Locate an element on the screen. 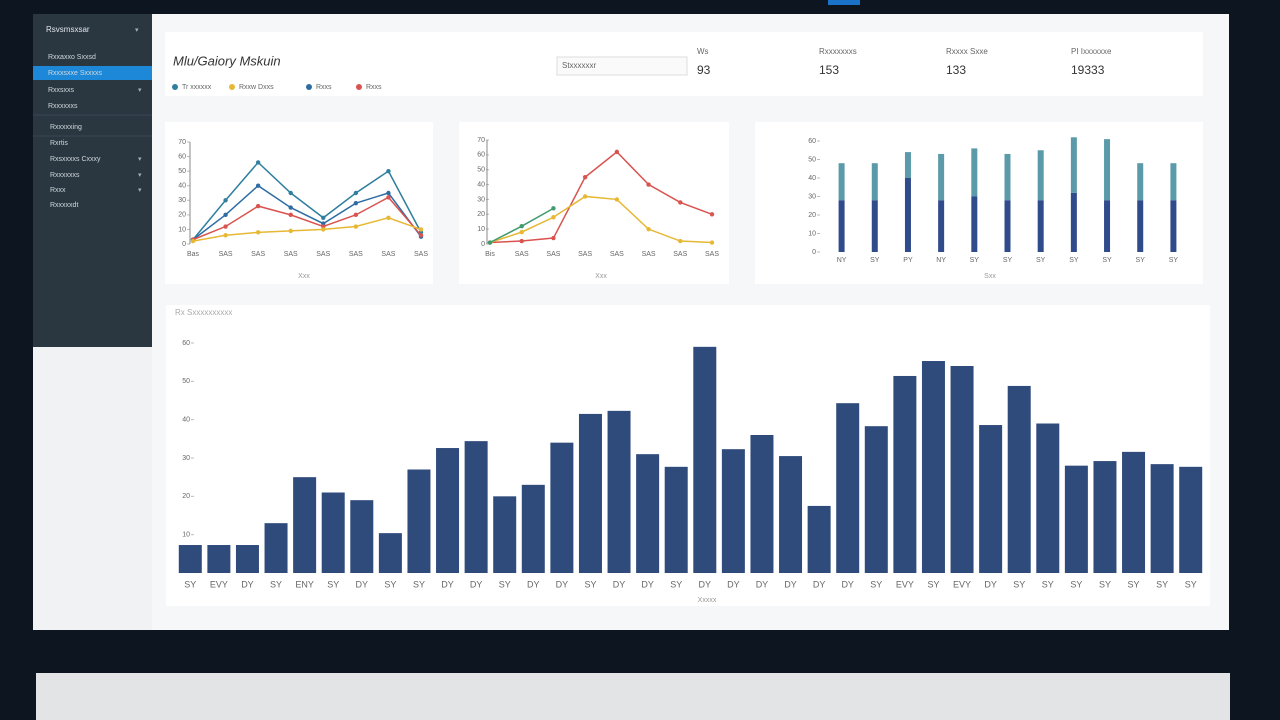  top-tab is located at coordinates (844, 2).